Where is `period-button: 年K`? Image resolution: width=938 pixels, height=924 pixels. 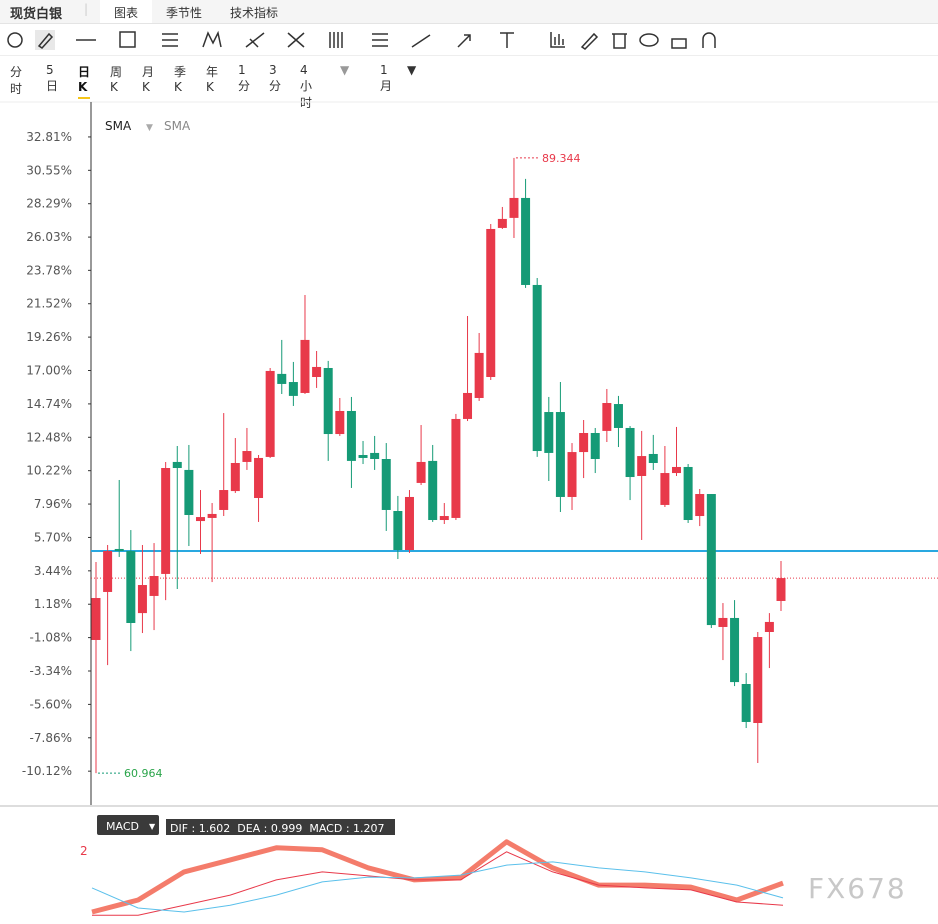
period-button: 年K is located at coordinates (212, 79).